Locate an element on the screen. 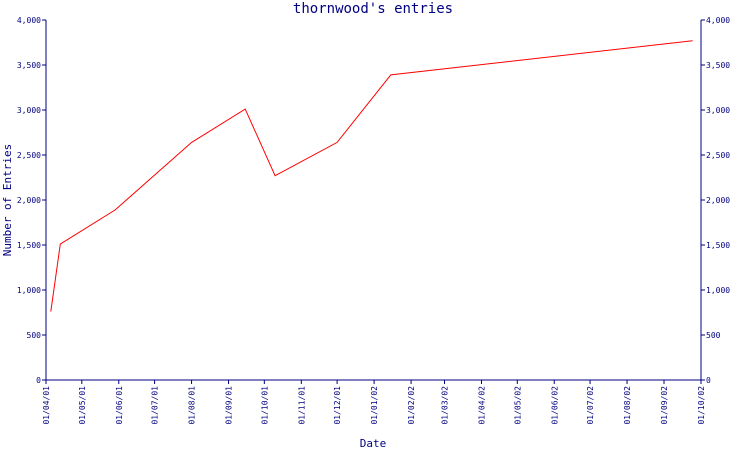  y-tick-label-right: 2,500 is located at coordinates (718, 155).